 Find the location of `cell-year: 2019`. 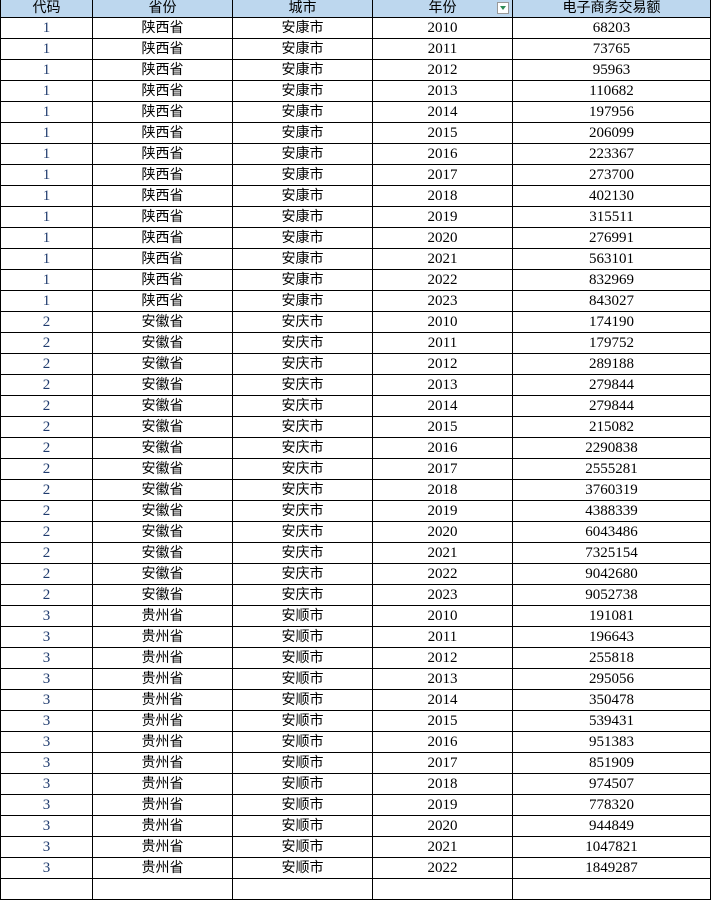

cell-year: 2019 is located at coordinates (442, 805).